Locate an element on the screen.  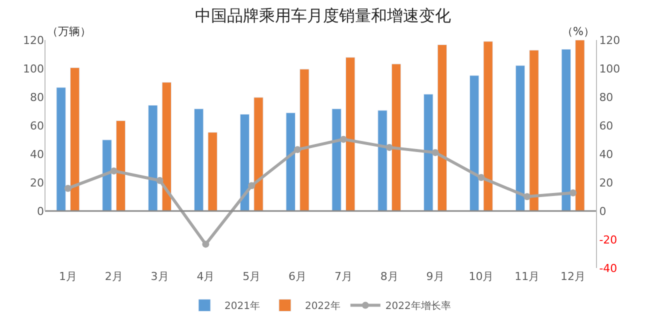
y-tick-label: 0 is located at coordinates (40, 211).